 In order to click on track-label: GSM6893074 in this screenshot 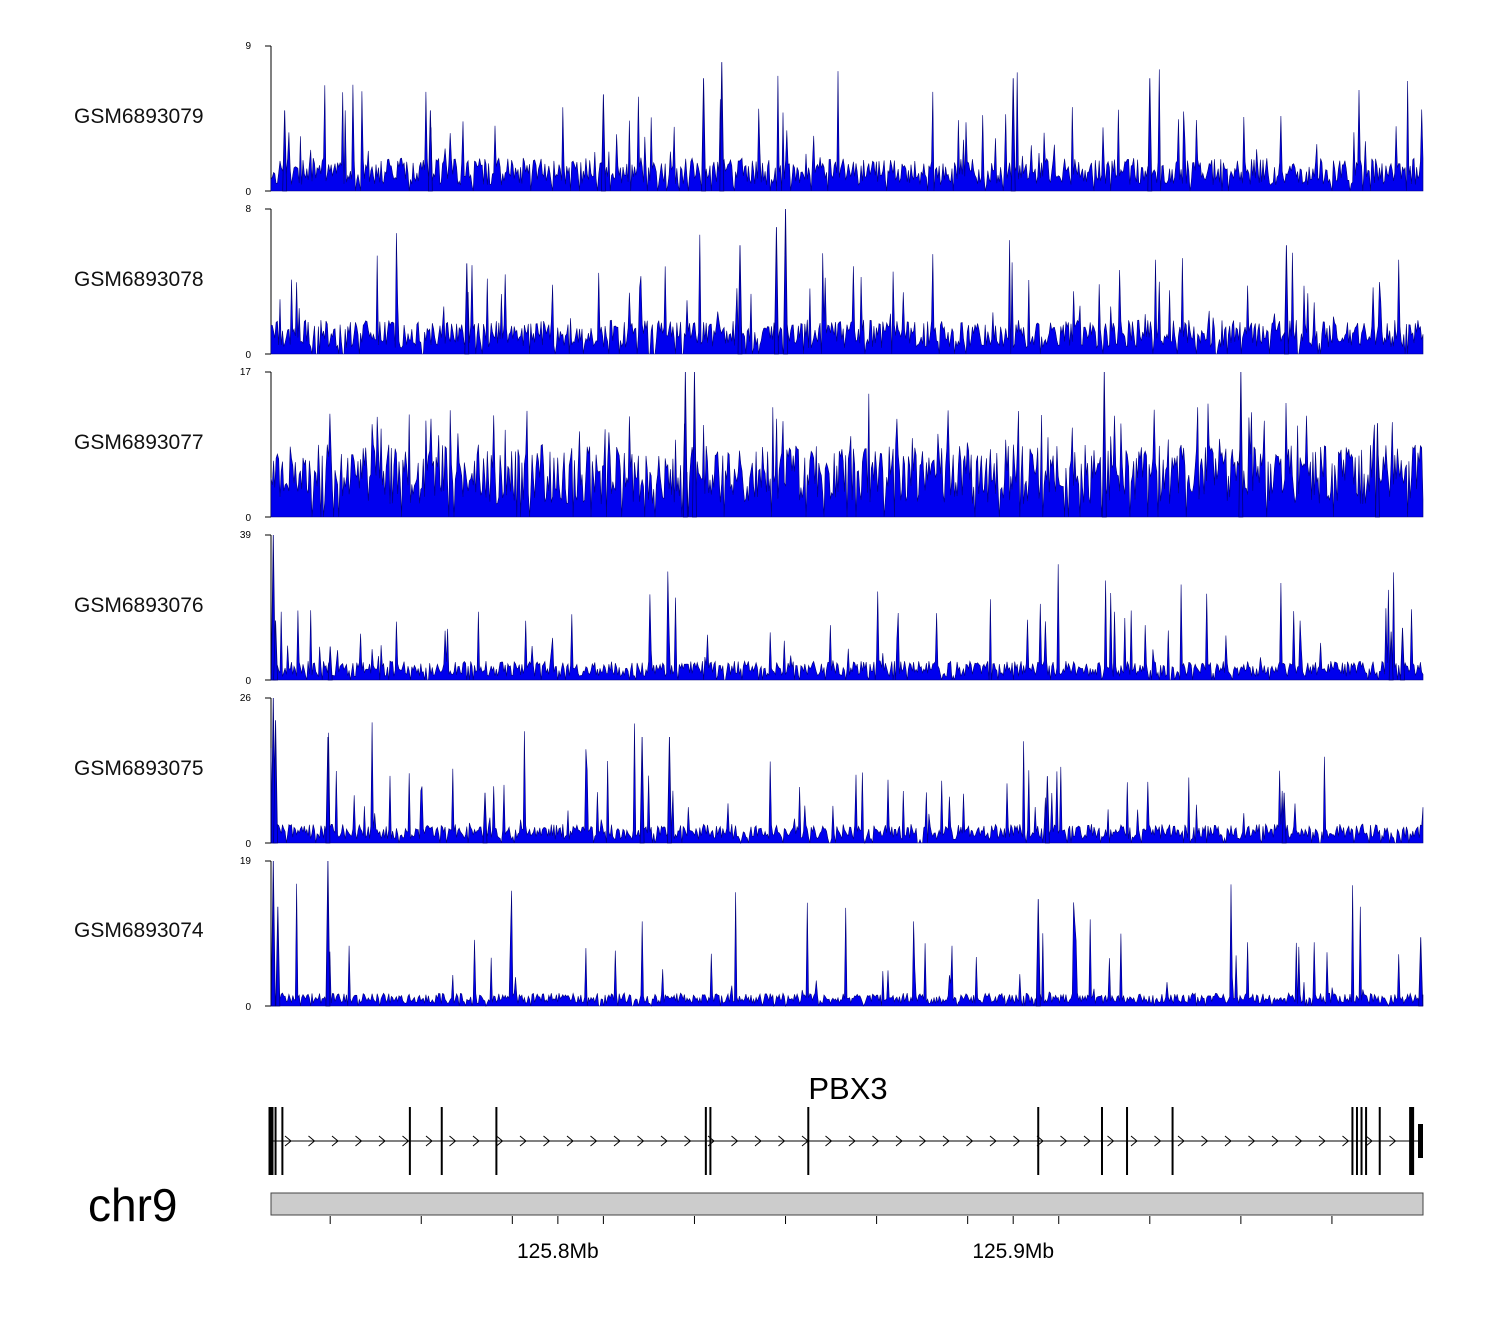, I will do `click(139, 930)`.